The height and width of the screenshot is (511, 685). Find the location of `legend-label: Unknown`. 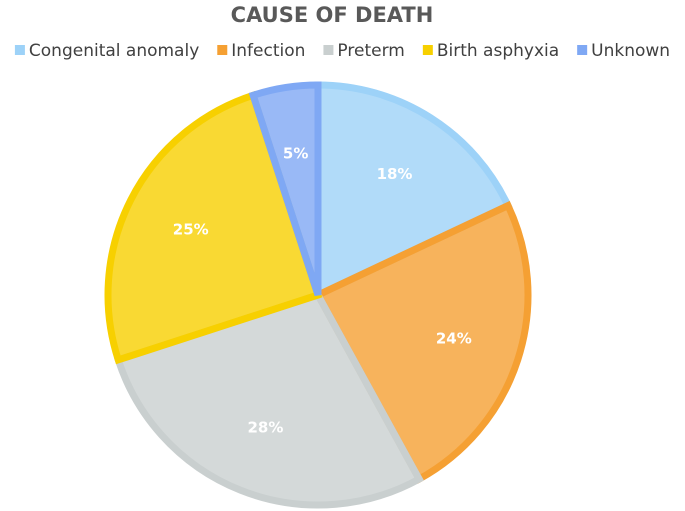

legend-label: Unknown is located at coordinates (630, 51).